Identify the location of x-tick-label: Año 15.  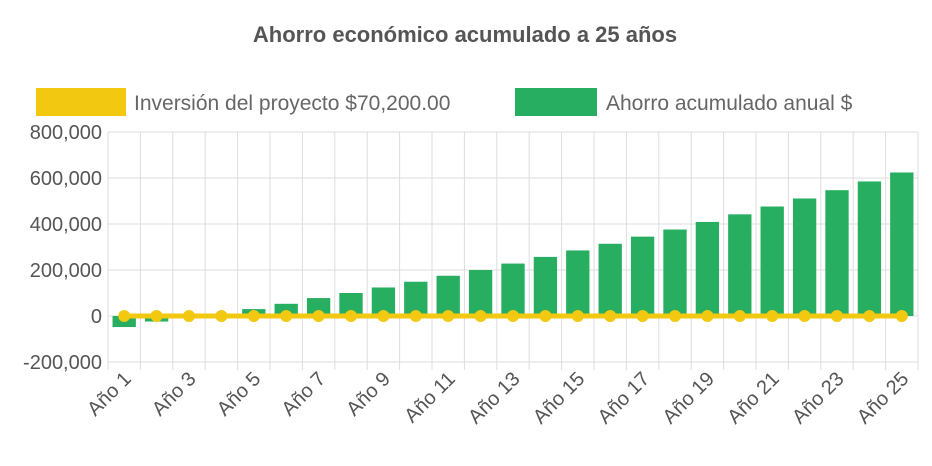
(559, 398).